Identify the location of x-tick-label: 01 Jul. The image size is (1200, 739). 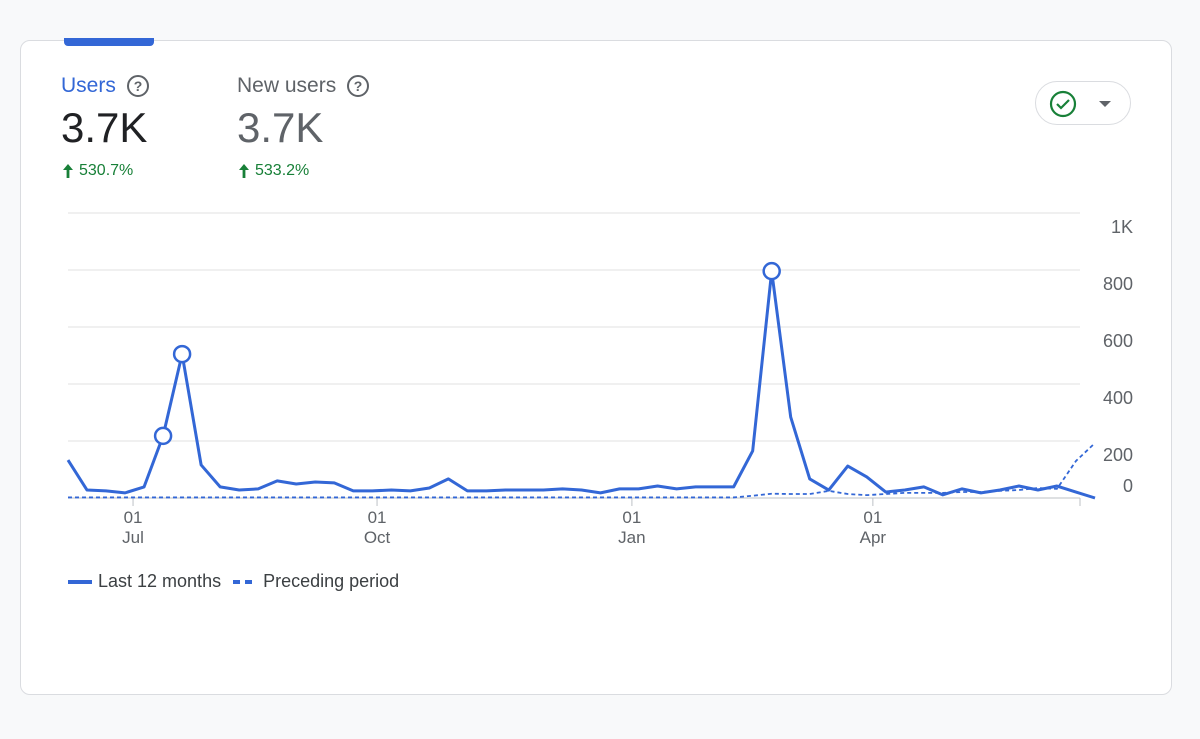
(133, 527).